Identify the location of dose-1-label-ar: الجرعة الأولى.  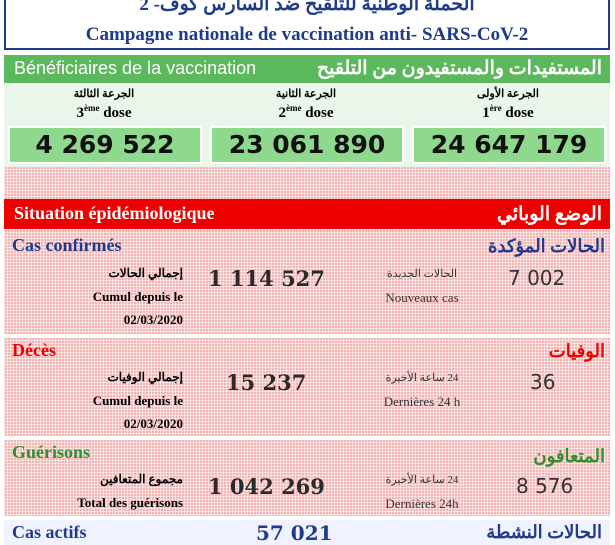
(508, 94).